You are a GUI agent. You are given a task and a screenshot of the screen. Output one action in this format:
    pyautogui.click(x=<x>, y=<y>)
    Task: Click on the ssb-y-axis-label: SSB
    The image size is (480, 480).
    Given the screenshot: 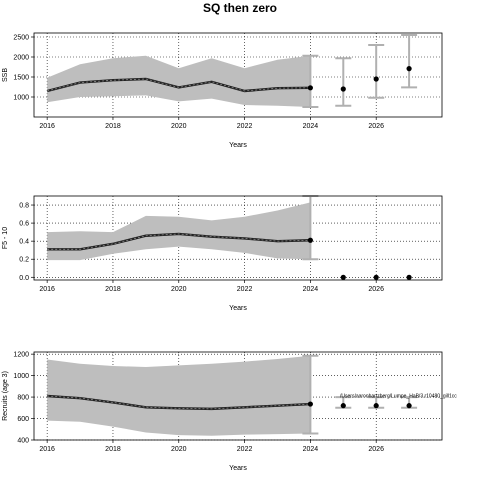 What is the action you would take?
    pyautogui.click(x=5, y=75)
    